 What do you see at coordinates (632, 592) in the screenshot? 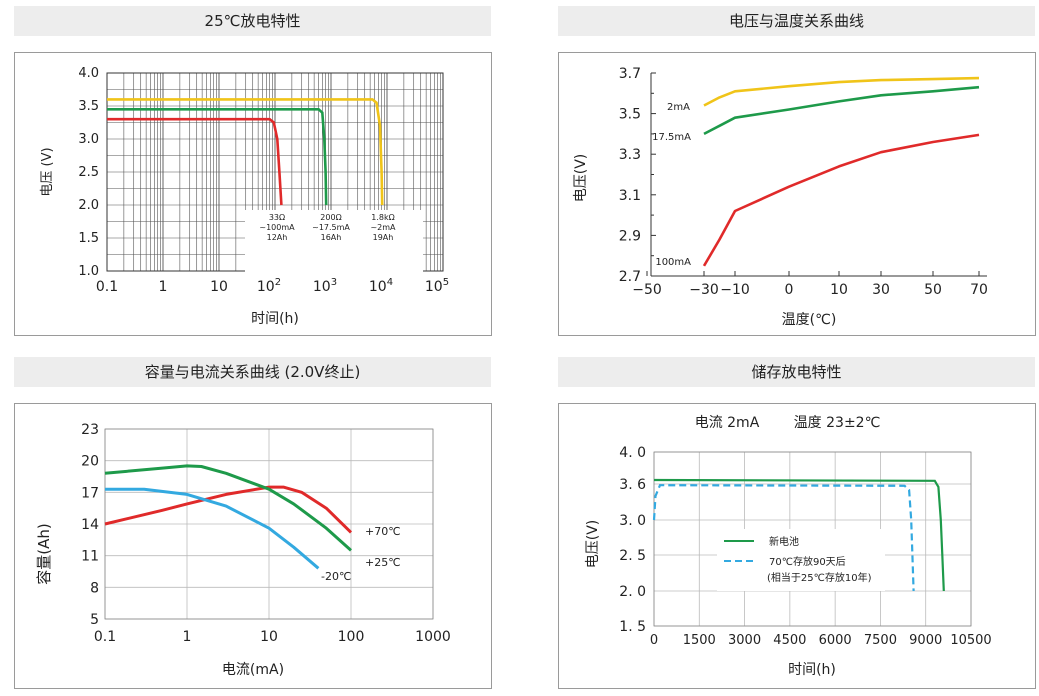
I see `y-tick-label: 2. 0` at bounding box center [632, 592].